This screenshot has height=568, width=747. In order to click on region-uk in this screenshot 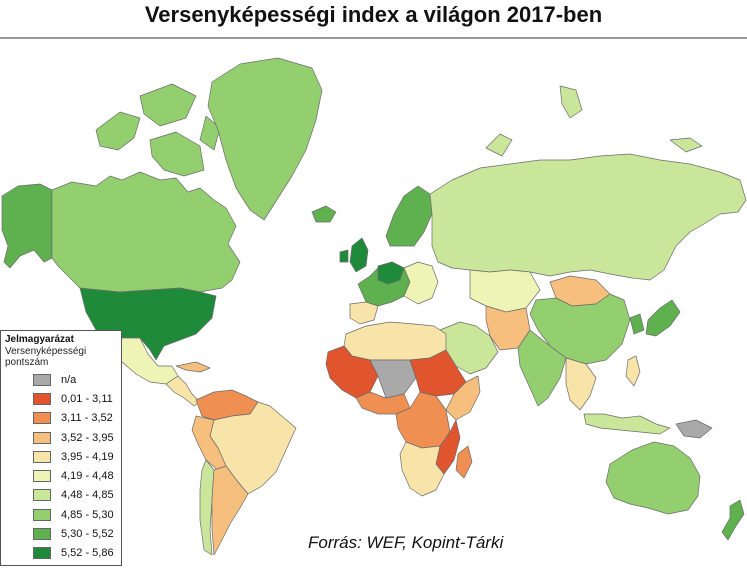, I will do `click(354, 255)`.